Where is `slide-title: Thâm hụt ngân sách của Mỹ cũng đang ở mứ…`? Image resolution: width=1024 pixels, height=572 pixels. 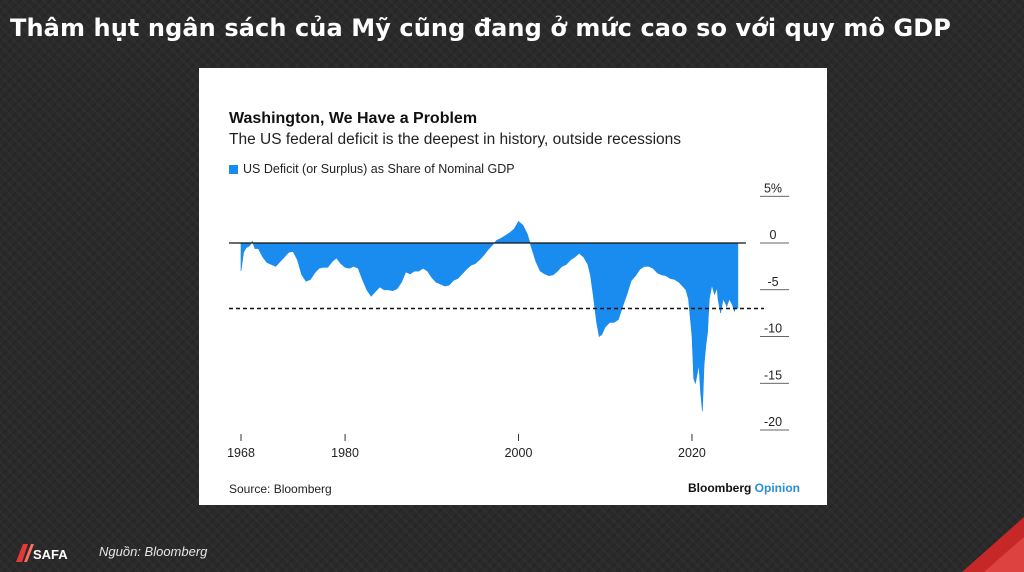
slide-title: Thâm hụt ngân sách của Mỹ cũng đang ở mứ… is located at coordinates (480, 28).